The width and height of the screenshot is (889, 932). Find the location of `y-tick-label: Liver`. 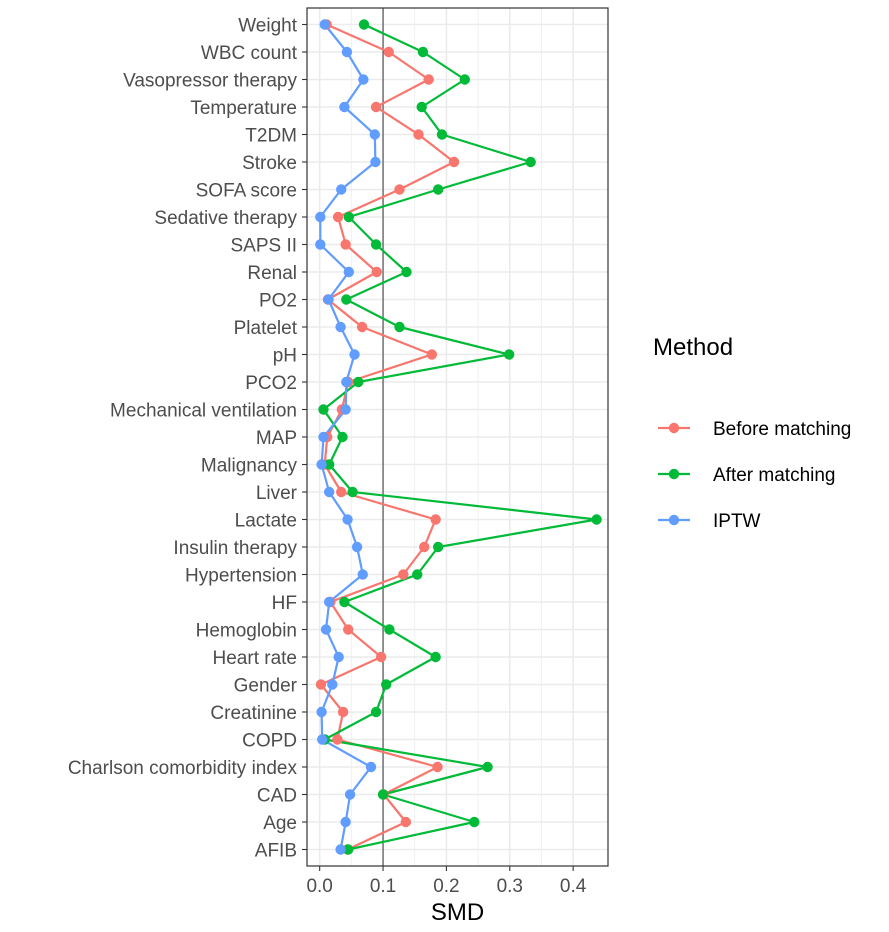

y-tick-label: Liver is located at coordinates (277, 493).